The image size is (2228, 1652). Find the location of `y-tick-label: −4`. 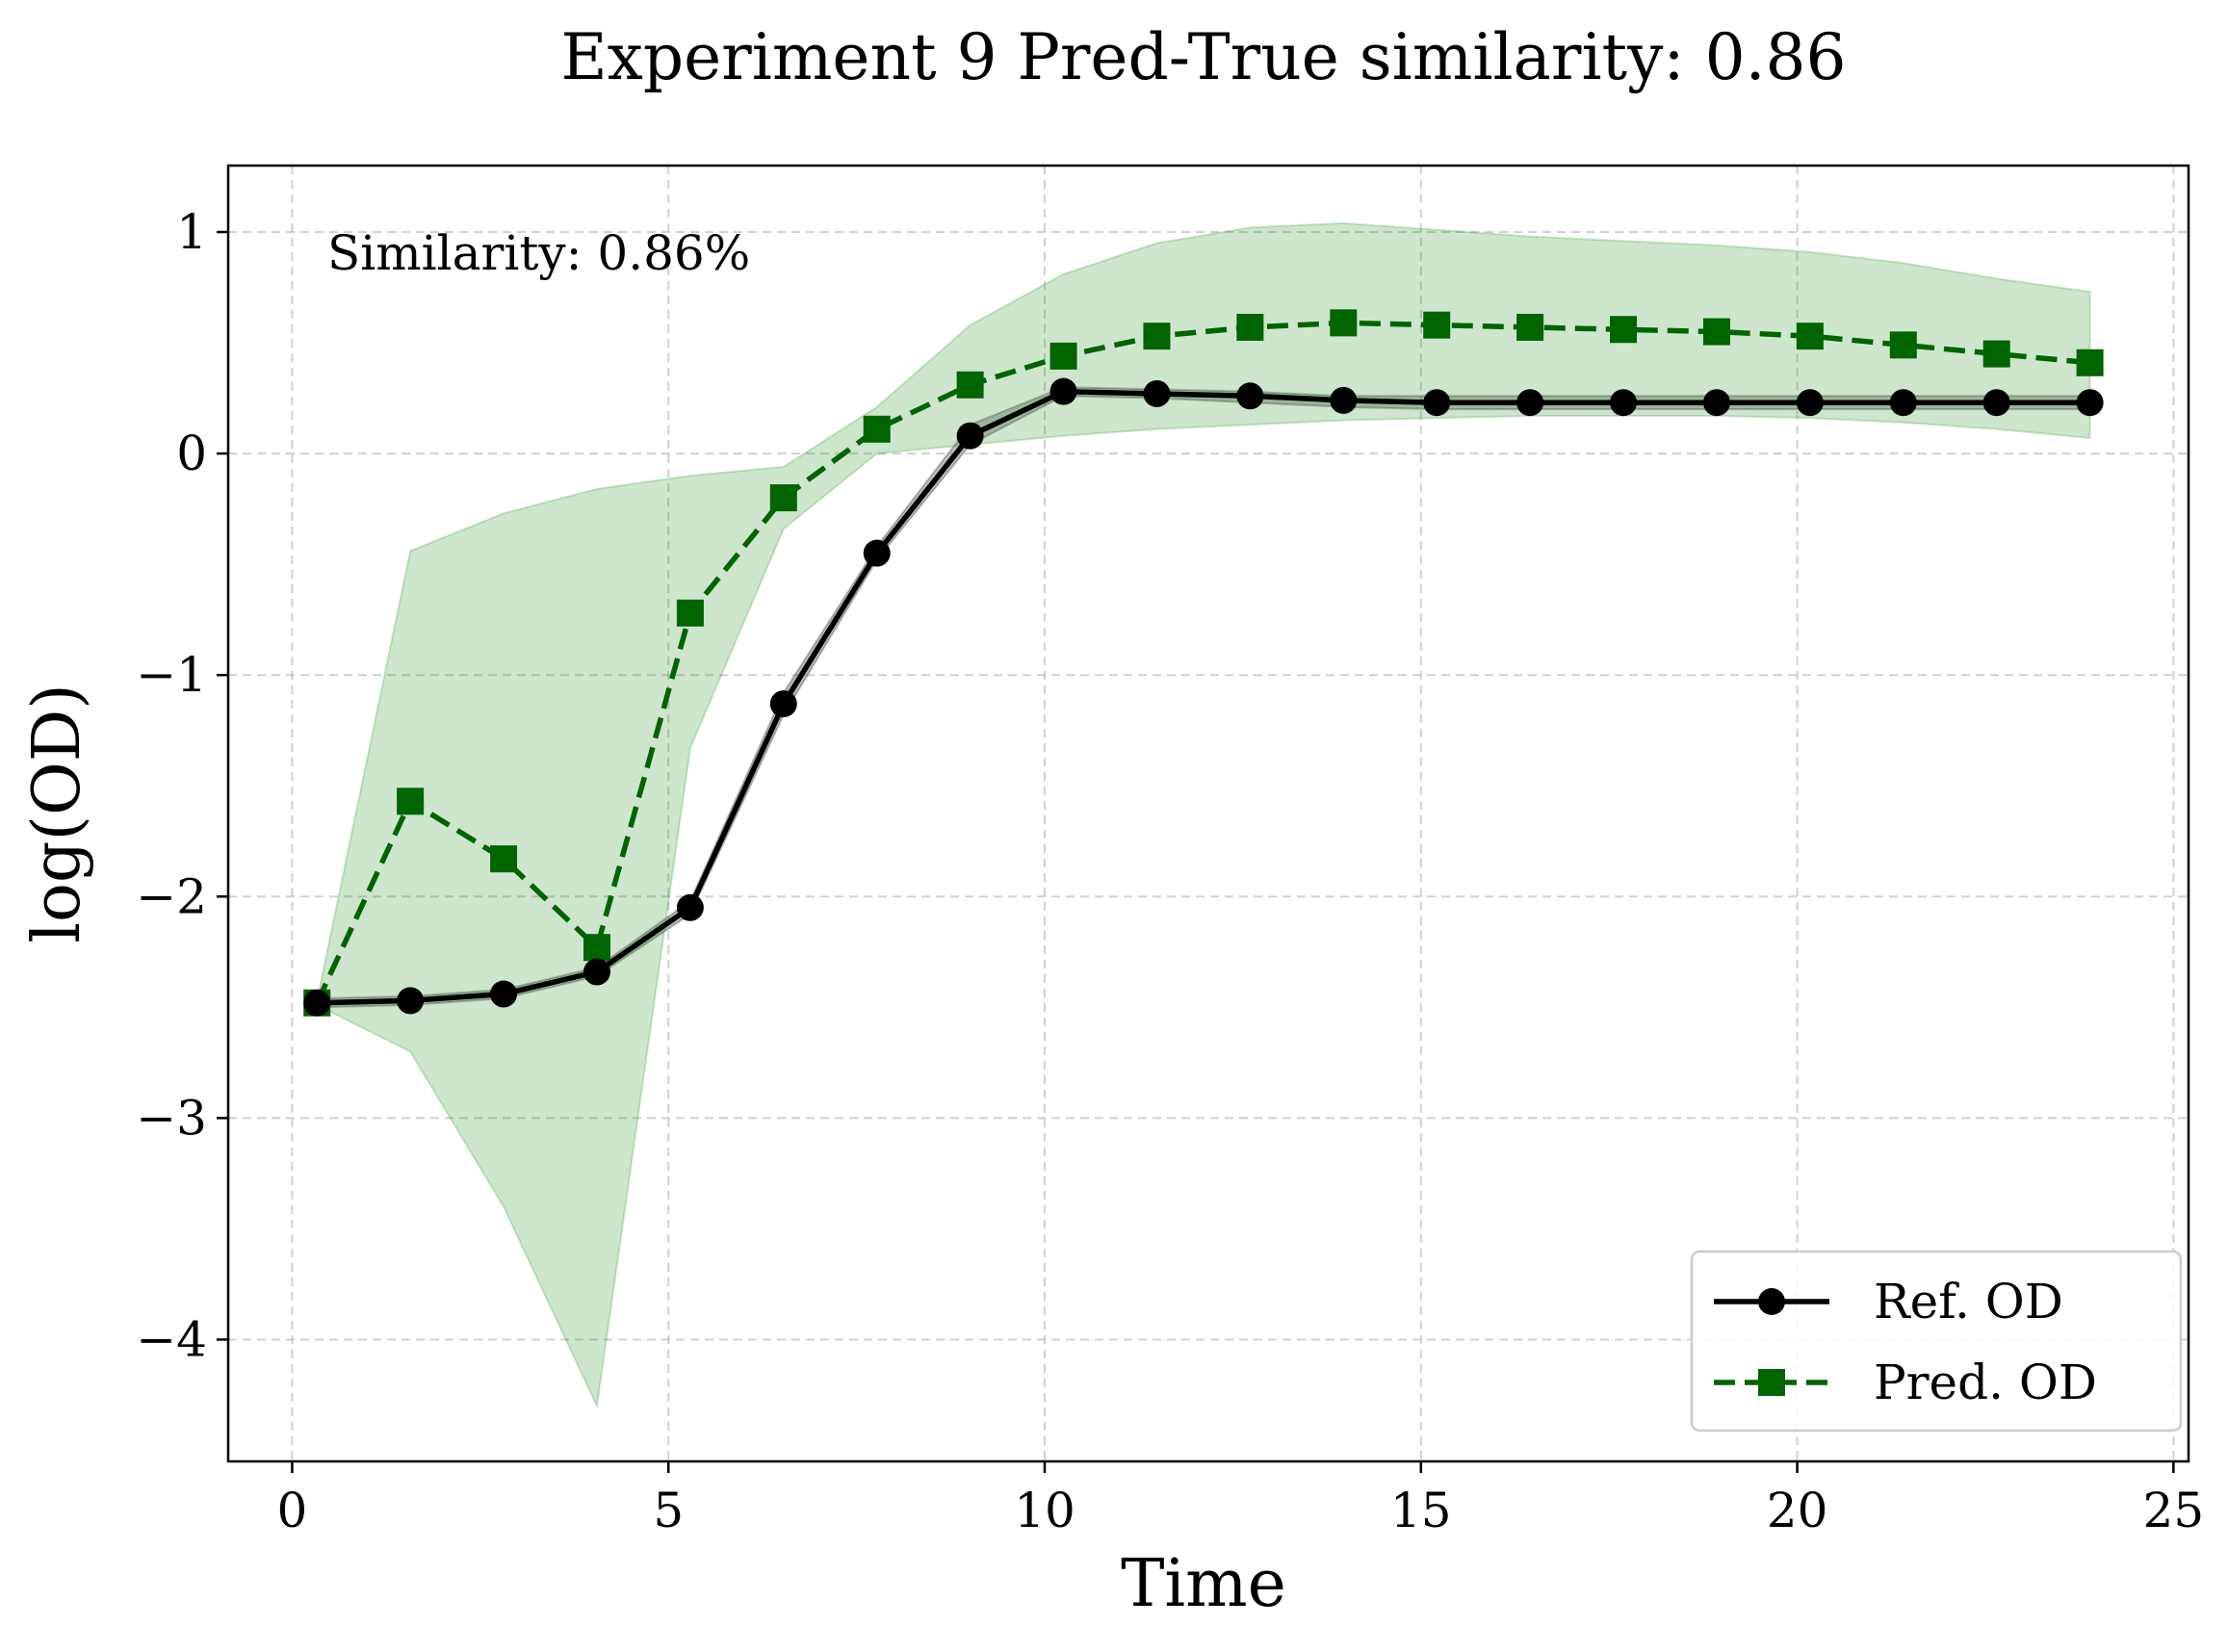

y-tick-label: −4 is located at coordinates (171, 1339).